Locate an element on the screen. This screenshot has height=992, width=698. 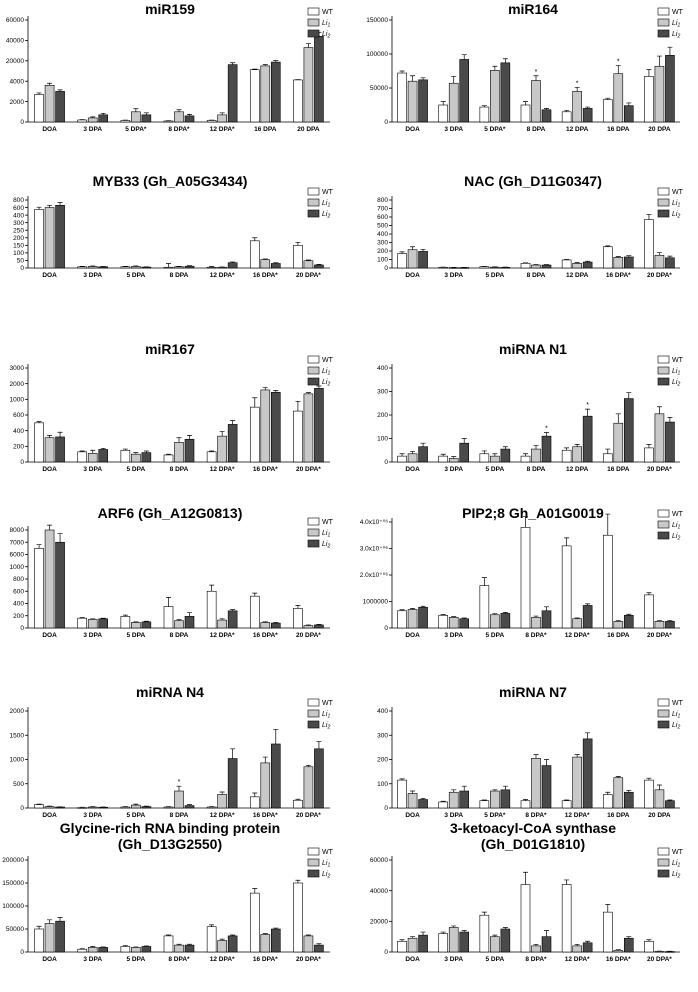
chart-title: PIP2;8 Gh_A01G0019 is located at coordinates (533, 513).